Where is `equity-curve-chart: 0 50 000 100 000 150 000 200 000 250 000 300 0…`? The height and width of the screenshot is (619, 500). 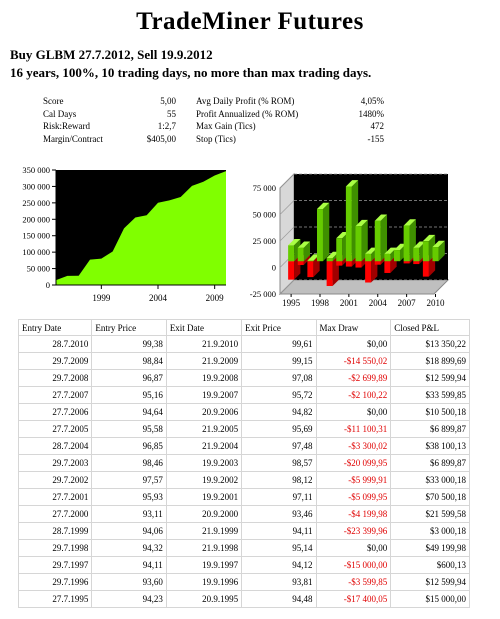
equity-curve-chart: 0 50 000 100 000 150 000 200 000 250 000 300 0… is located at coordinates (124, 234).